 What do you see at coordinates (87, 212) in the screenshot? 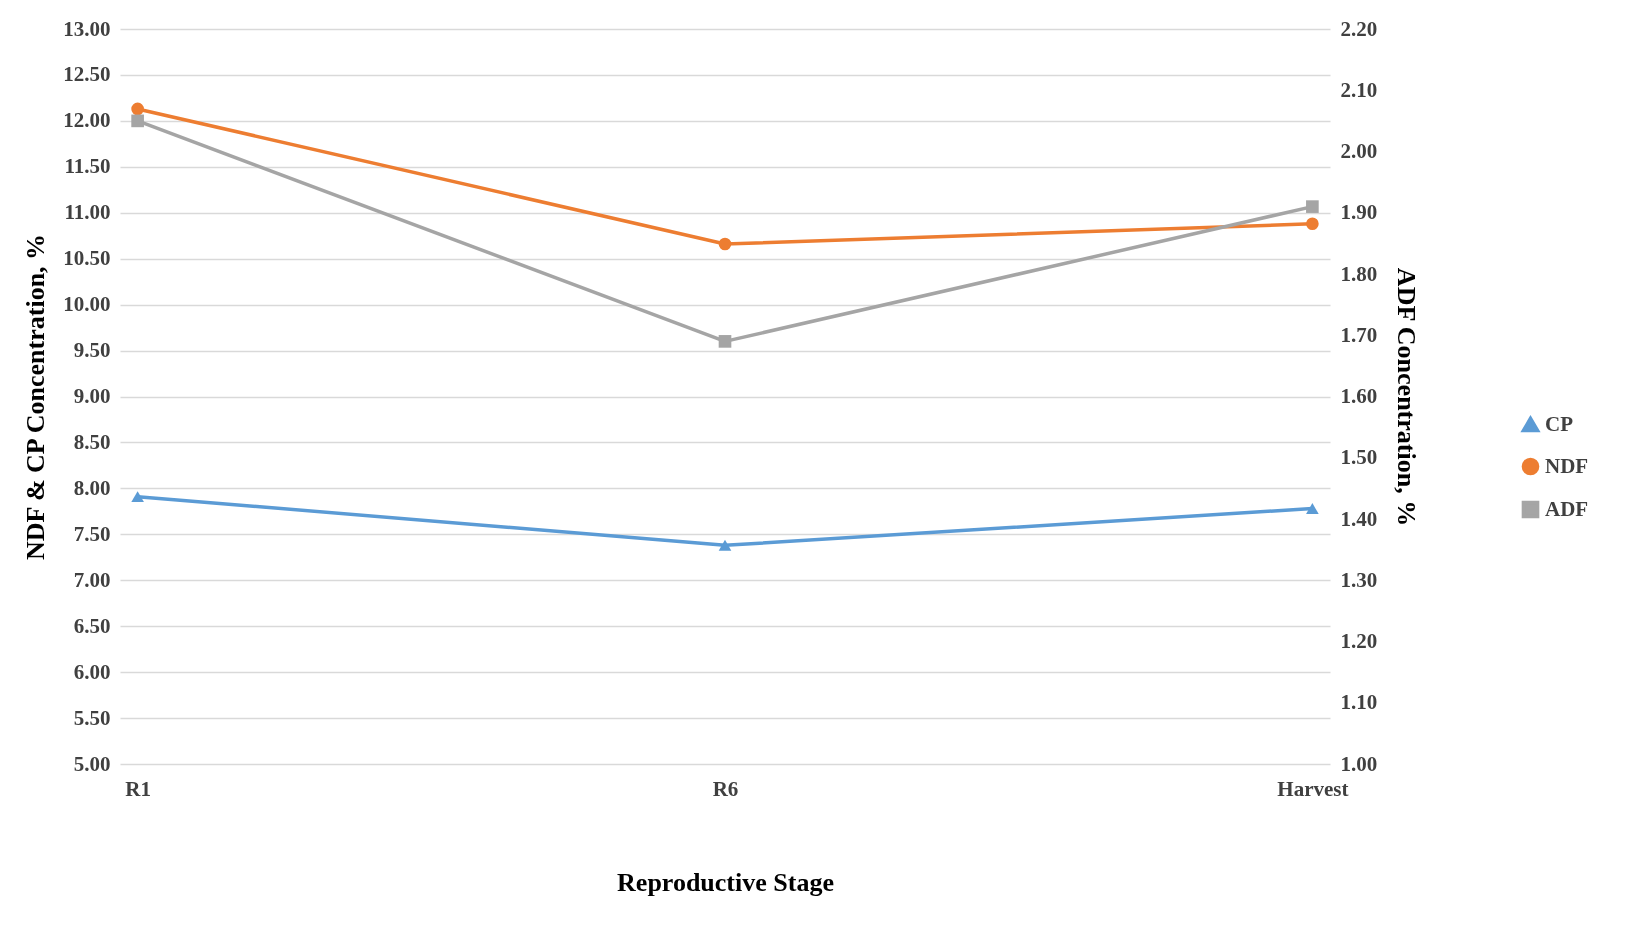
I see `y-tick-label: 11.00` at bounding box center [87, 212].